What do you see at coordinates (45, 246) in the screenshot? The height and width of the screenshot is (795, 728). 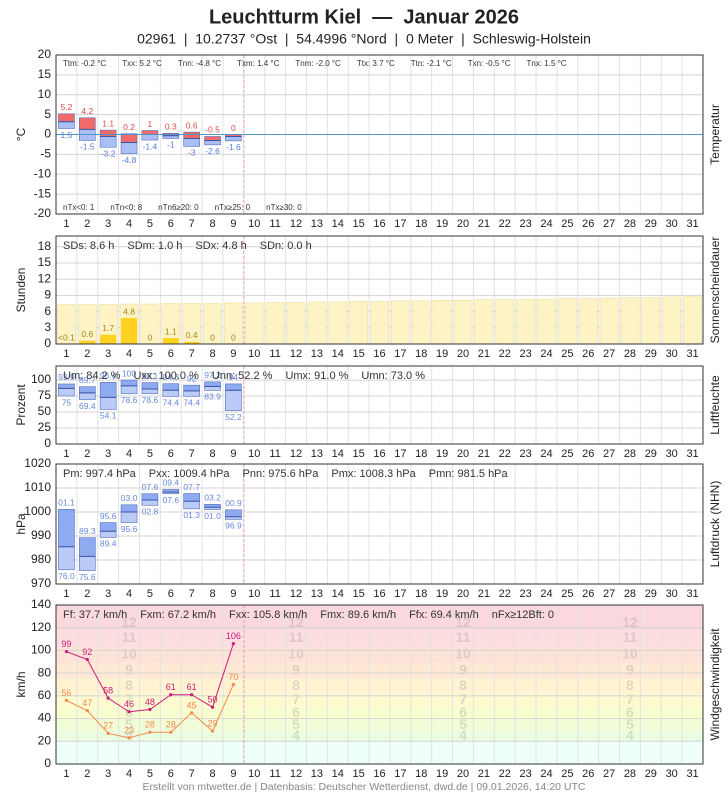 I see `y-tick-label: 18` at bounding box center [45, 246].